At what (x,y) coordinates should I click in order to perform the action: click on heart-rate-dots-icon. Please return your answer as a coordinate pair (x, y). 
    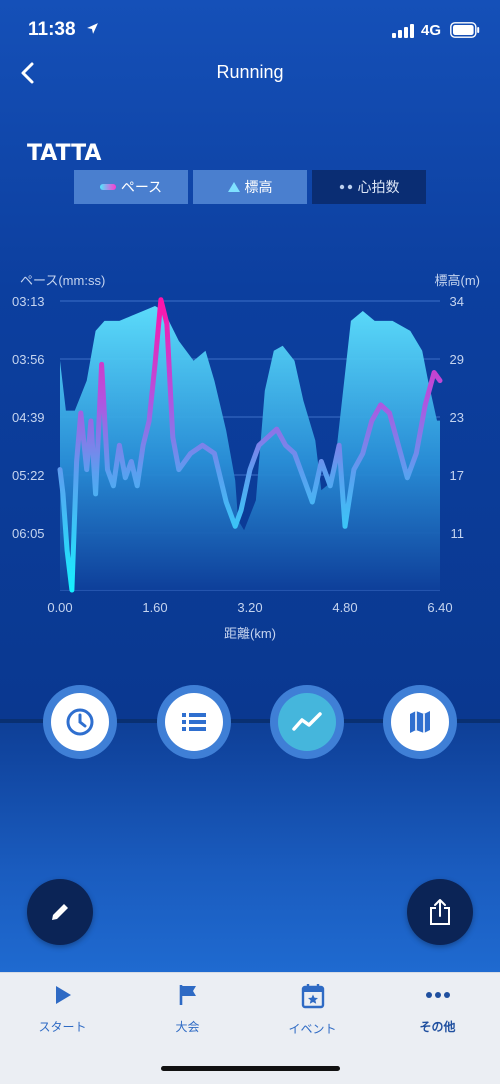
    Looking at the image, I should click on (345, 187).